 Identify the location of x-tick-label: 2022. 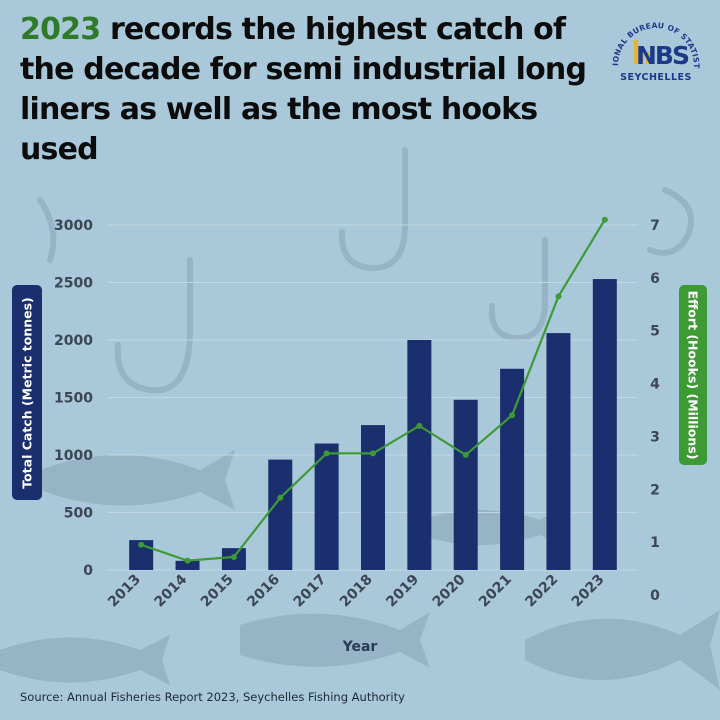
(541, 591).